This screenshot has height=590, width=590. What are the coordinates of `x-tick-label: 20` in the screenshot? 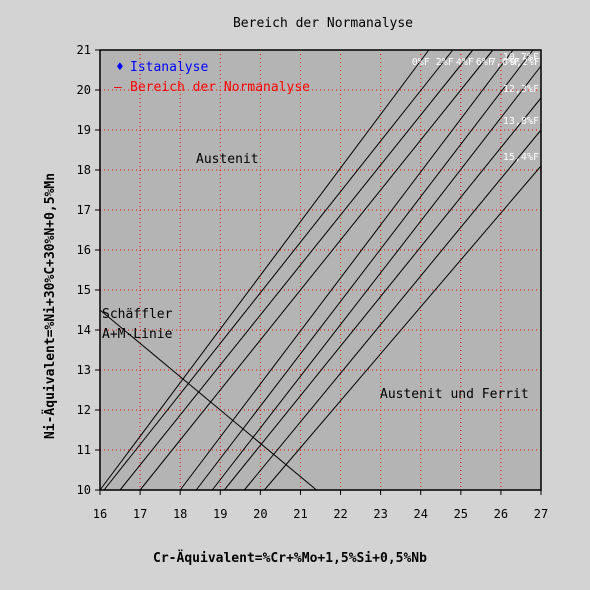 It's located at (260, 514).